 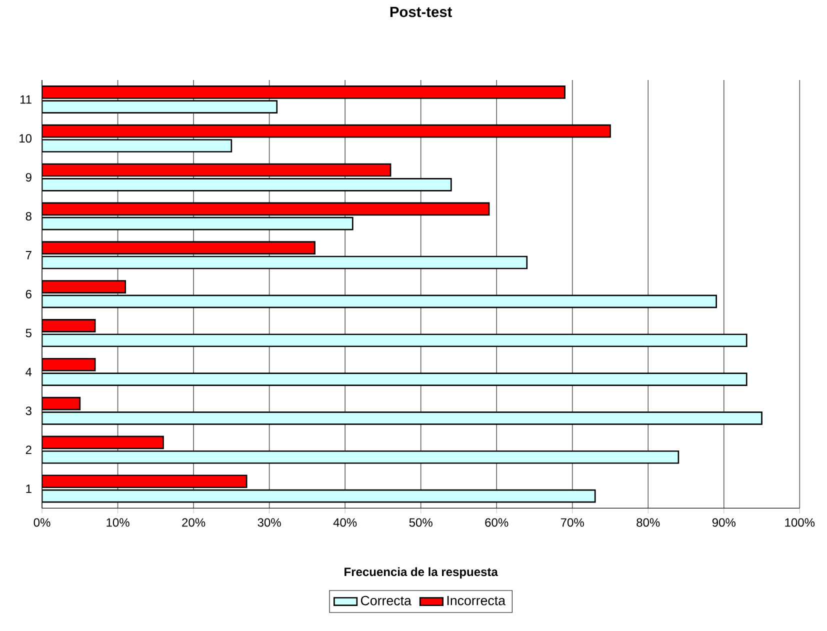 What do you see at coordinates (420, 522) in the screenshot?
I see `x-tick-label: 50%` at bounding box center [420, 522].